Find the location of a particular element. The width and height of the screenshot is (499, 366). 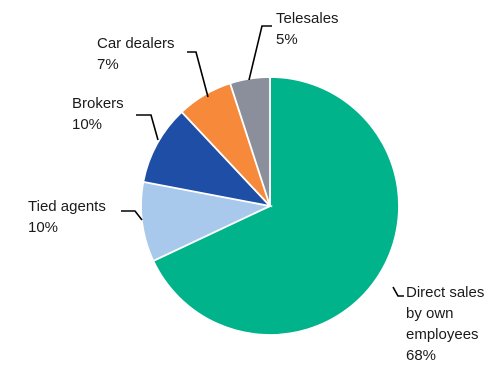

slice-label-tied-agents: Tied agents 10% is located at coordinates (67, 217).